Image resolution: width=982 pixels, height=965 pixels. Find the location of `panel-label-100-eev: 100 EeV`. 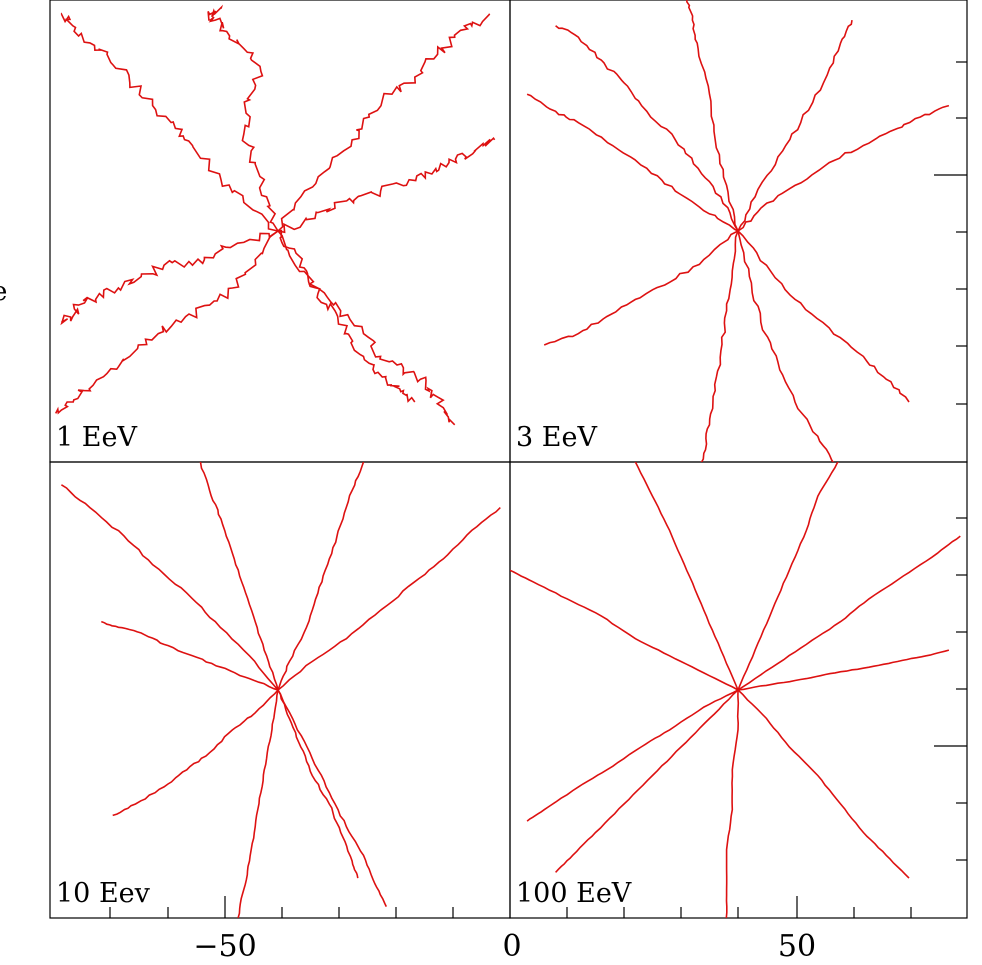

panel-label-100-eev: 100 EeV is located at coordinates (574, 893).